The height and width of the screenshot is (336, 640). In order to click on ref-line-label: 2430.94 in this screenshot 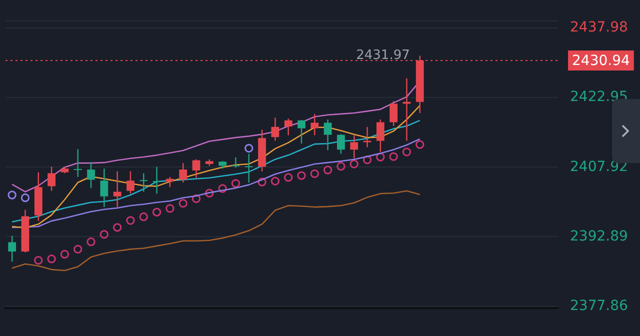, I will do `click(601, 61)`.